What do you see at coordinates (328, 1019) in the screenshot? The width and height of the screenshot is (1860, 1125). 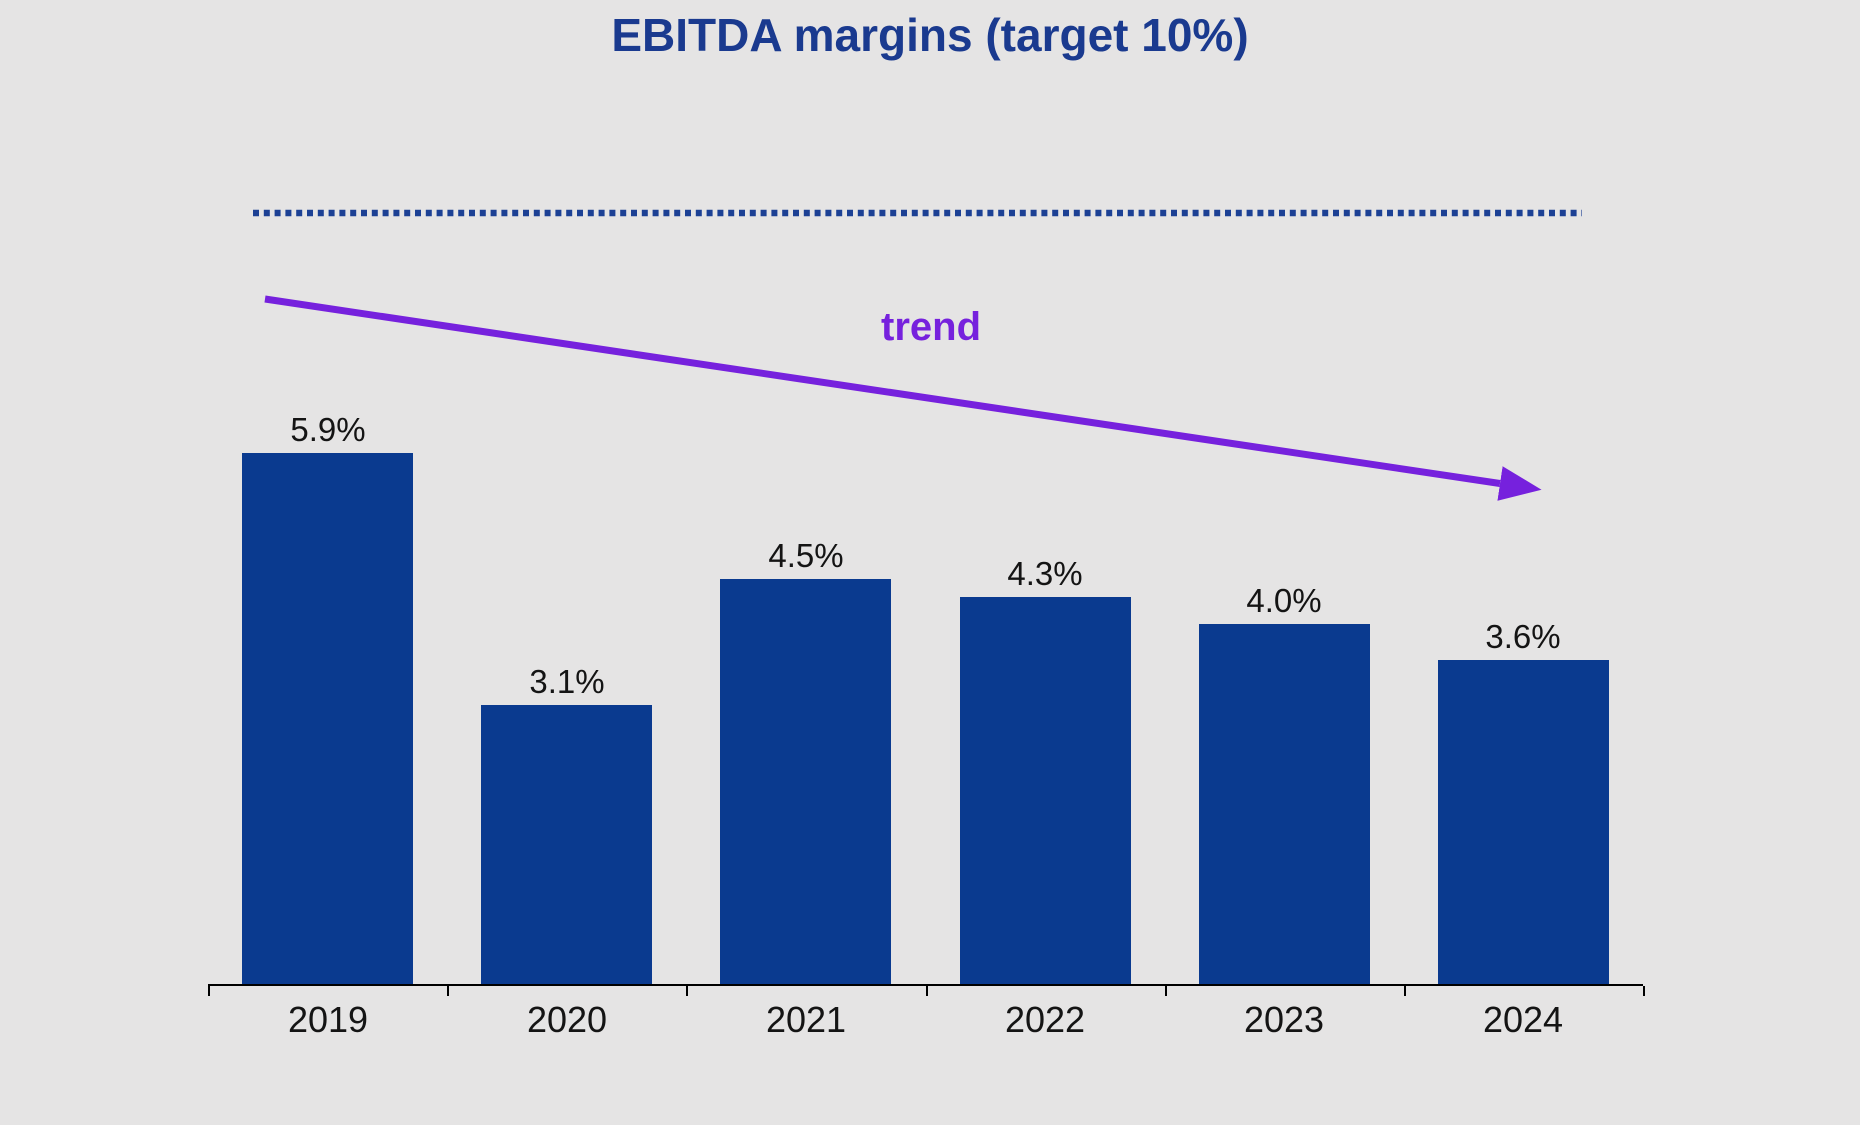 I see `x-axis-label-2019: 2019` at bounding box center [328, 1019].